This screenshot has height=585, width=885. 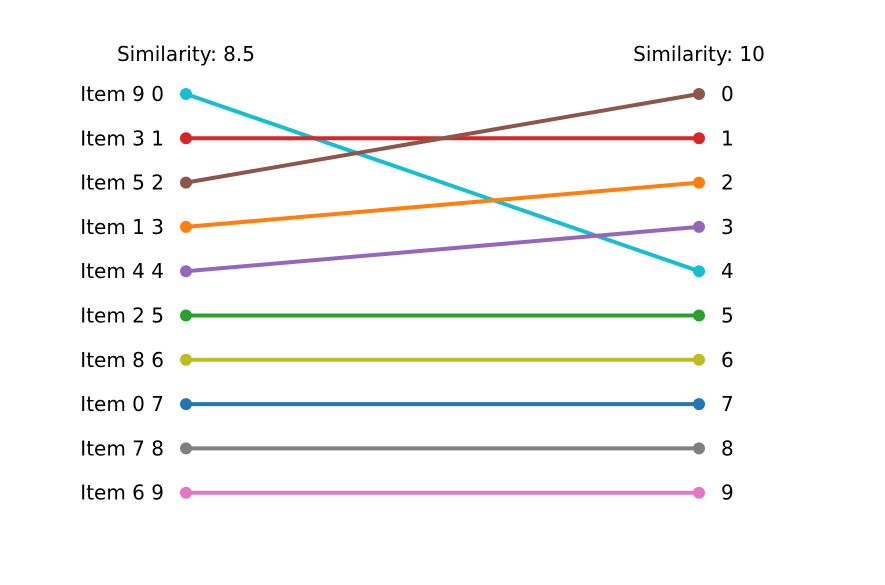 I want to click on right-tick-label-5: 5, so click(x=727, y=316).